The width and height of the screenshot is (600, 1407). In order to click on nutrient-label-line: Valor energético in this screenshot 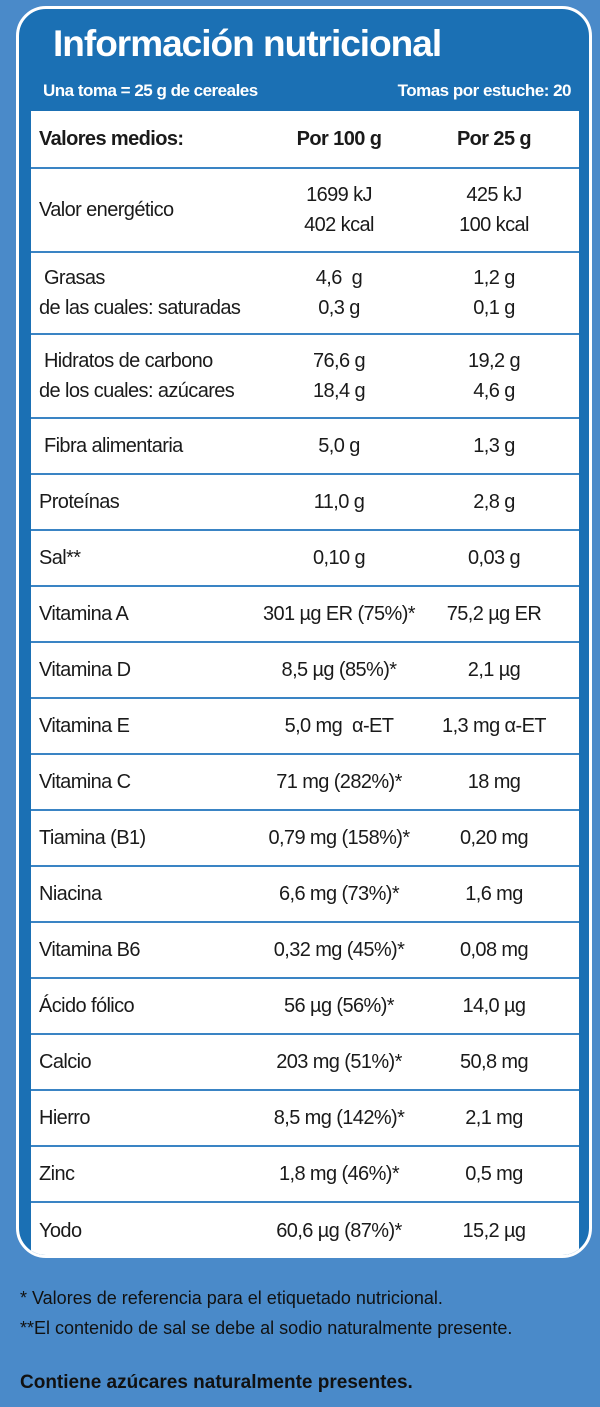, I will do `click(106, 210)`.